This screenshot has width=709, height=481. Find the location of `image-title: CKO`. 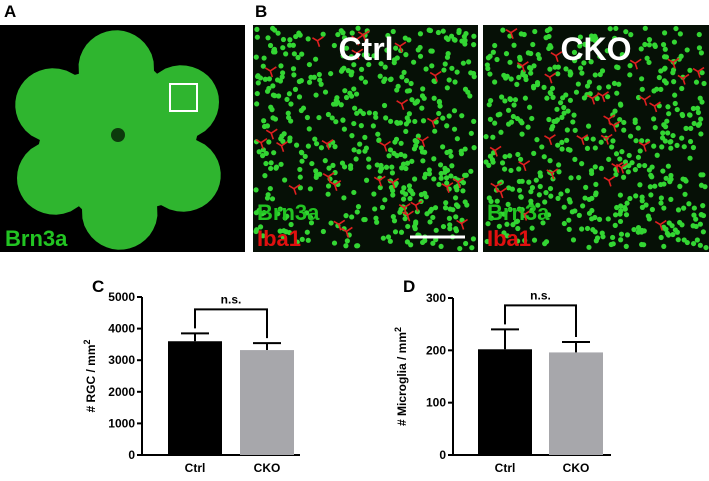

image-title: CKO is located at coordinates (595, 49).